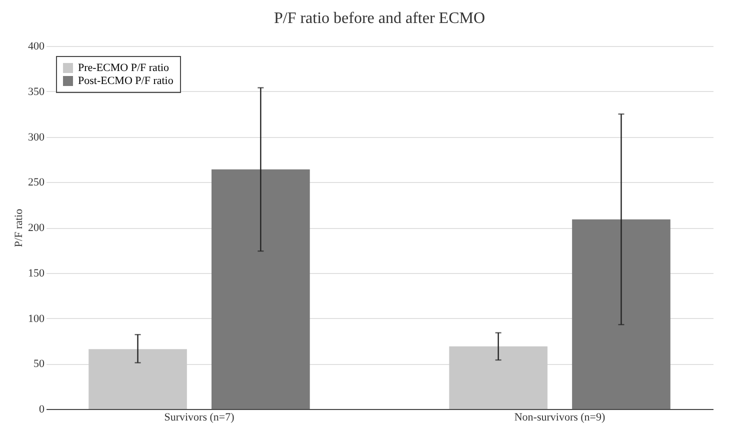 The image size is (729, 430). What do you see at coordinates (36, 318) in the screenshot?
I see `y-tick-label: 100` at bounding box center [36, 318].